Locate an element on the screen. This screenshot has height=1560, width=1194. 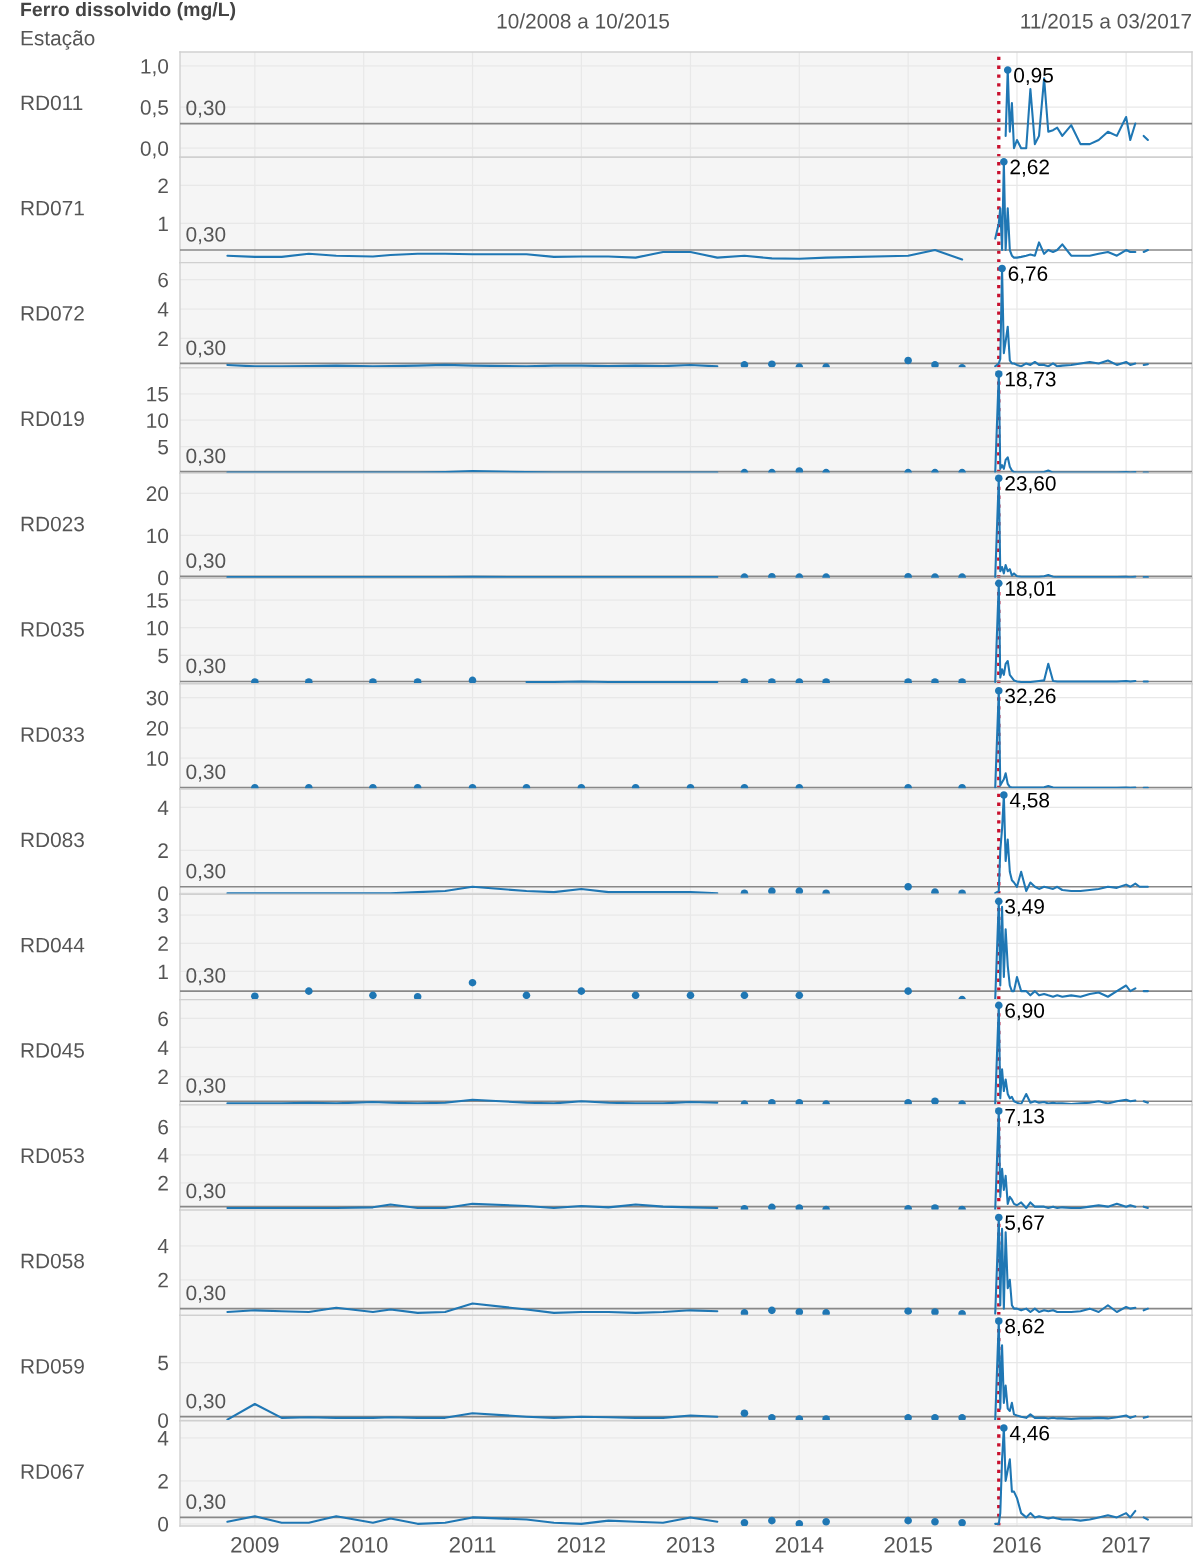
annotation: 2,62 is located at coordinates (1029, 168).